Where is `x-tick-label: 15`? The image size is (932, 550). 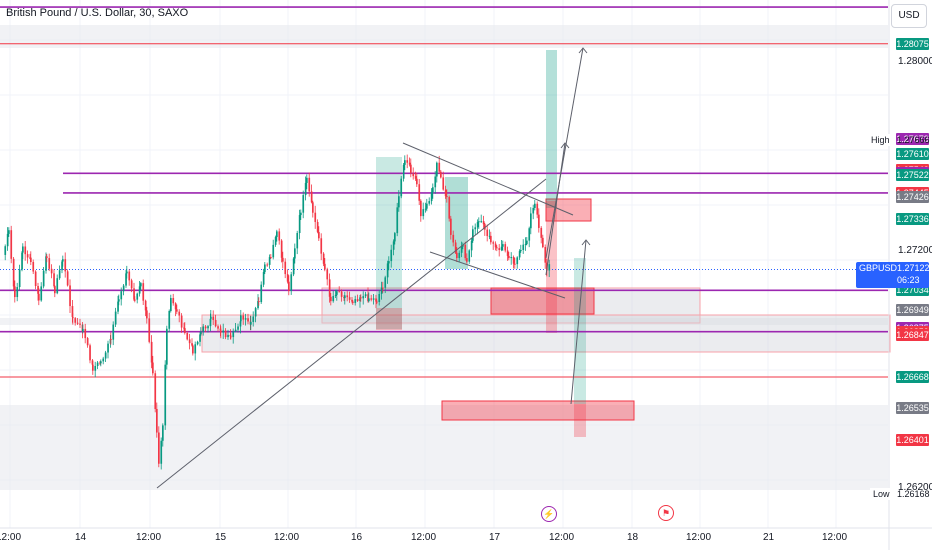 x-tick-label: 15 is located at coordinates (221, 537).